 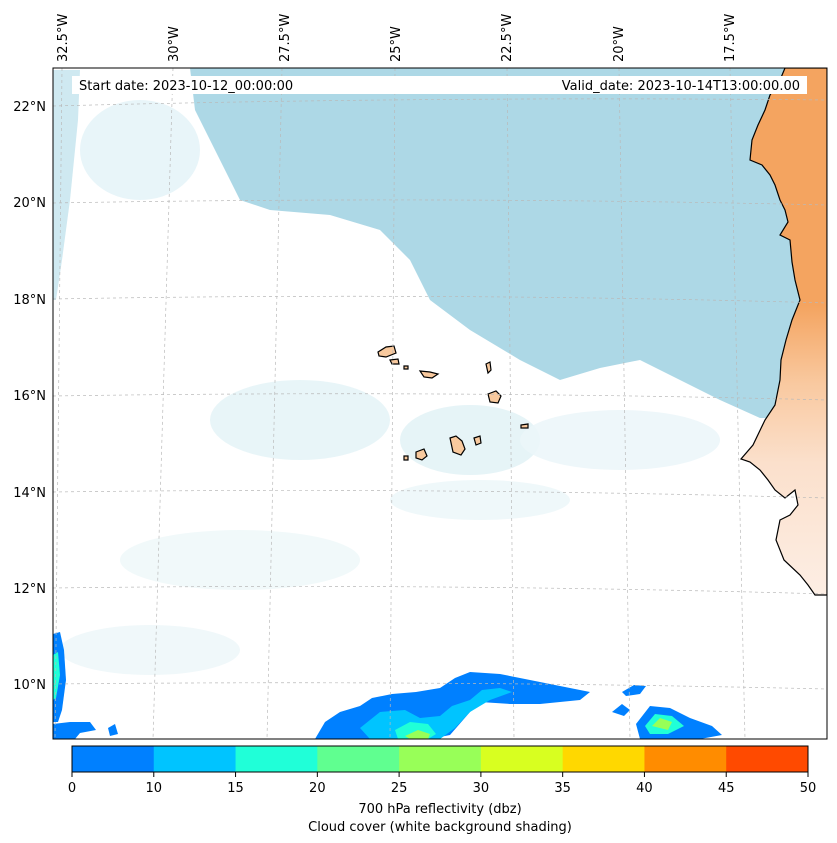 I want to click on colorbar-frame, so click(x=440, y=759).